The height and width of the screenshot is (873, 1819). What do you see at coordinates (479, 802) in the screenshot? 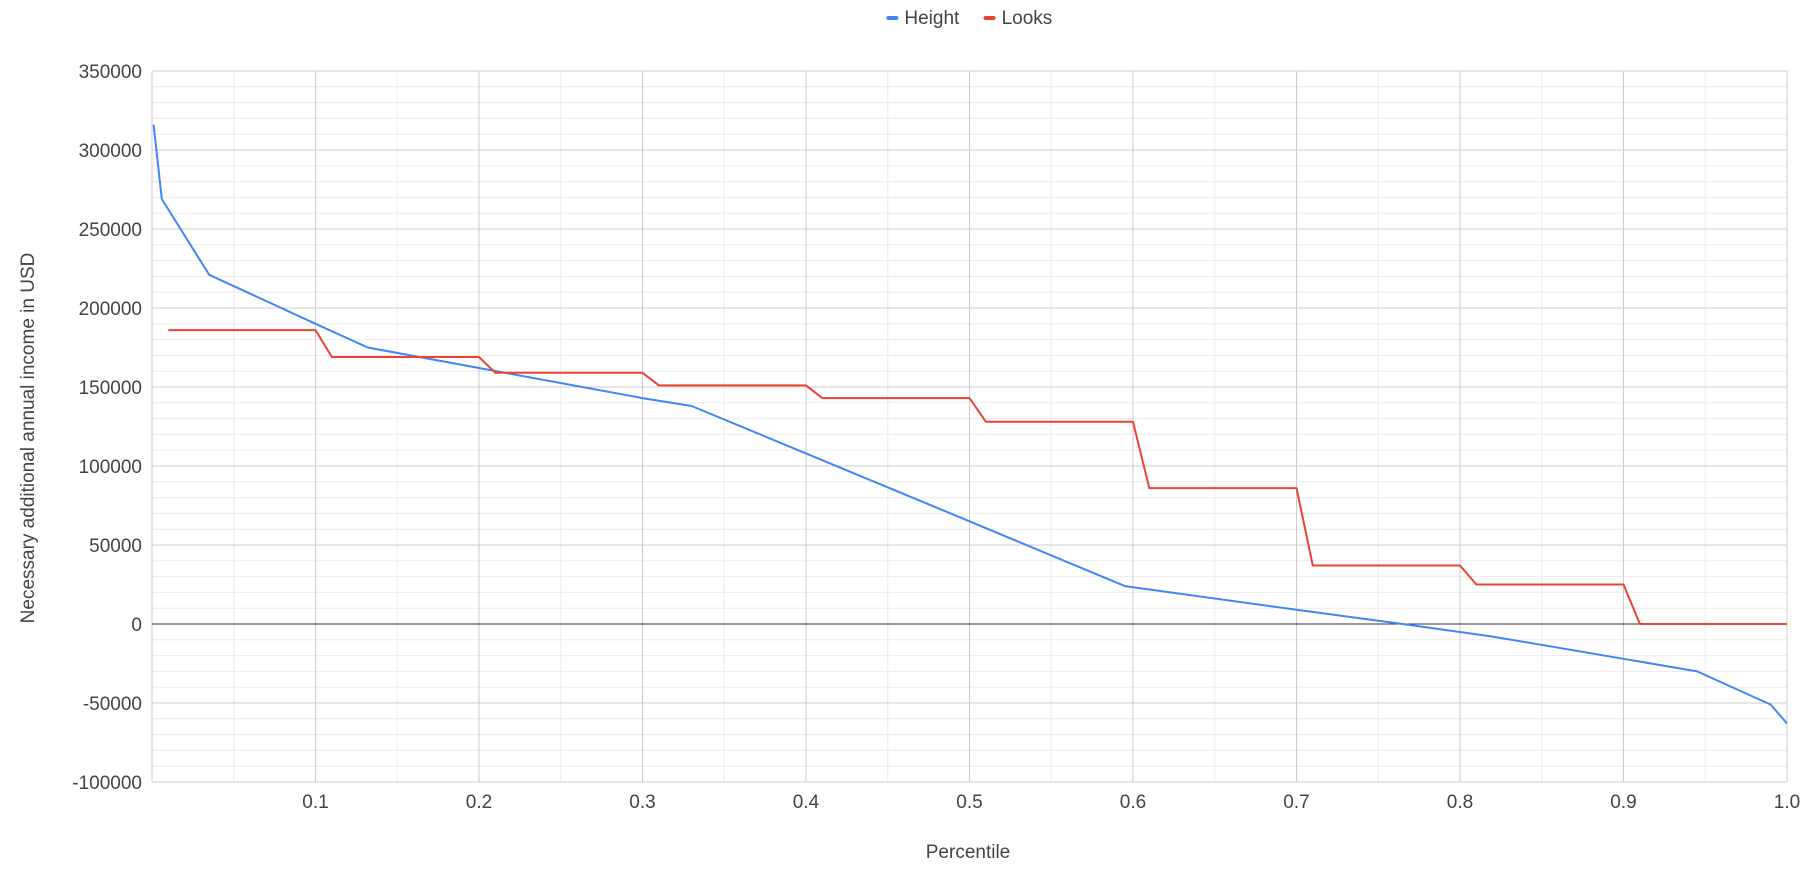
I see `x-tick-label: 0.2` at bounding box center [479, 802].